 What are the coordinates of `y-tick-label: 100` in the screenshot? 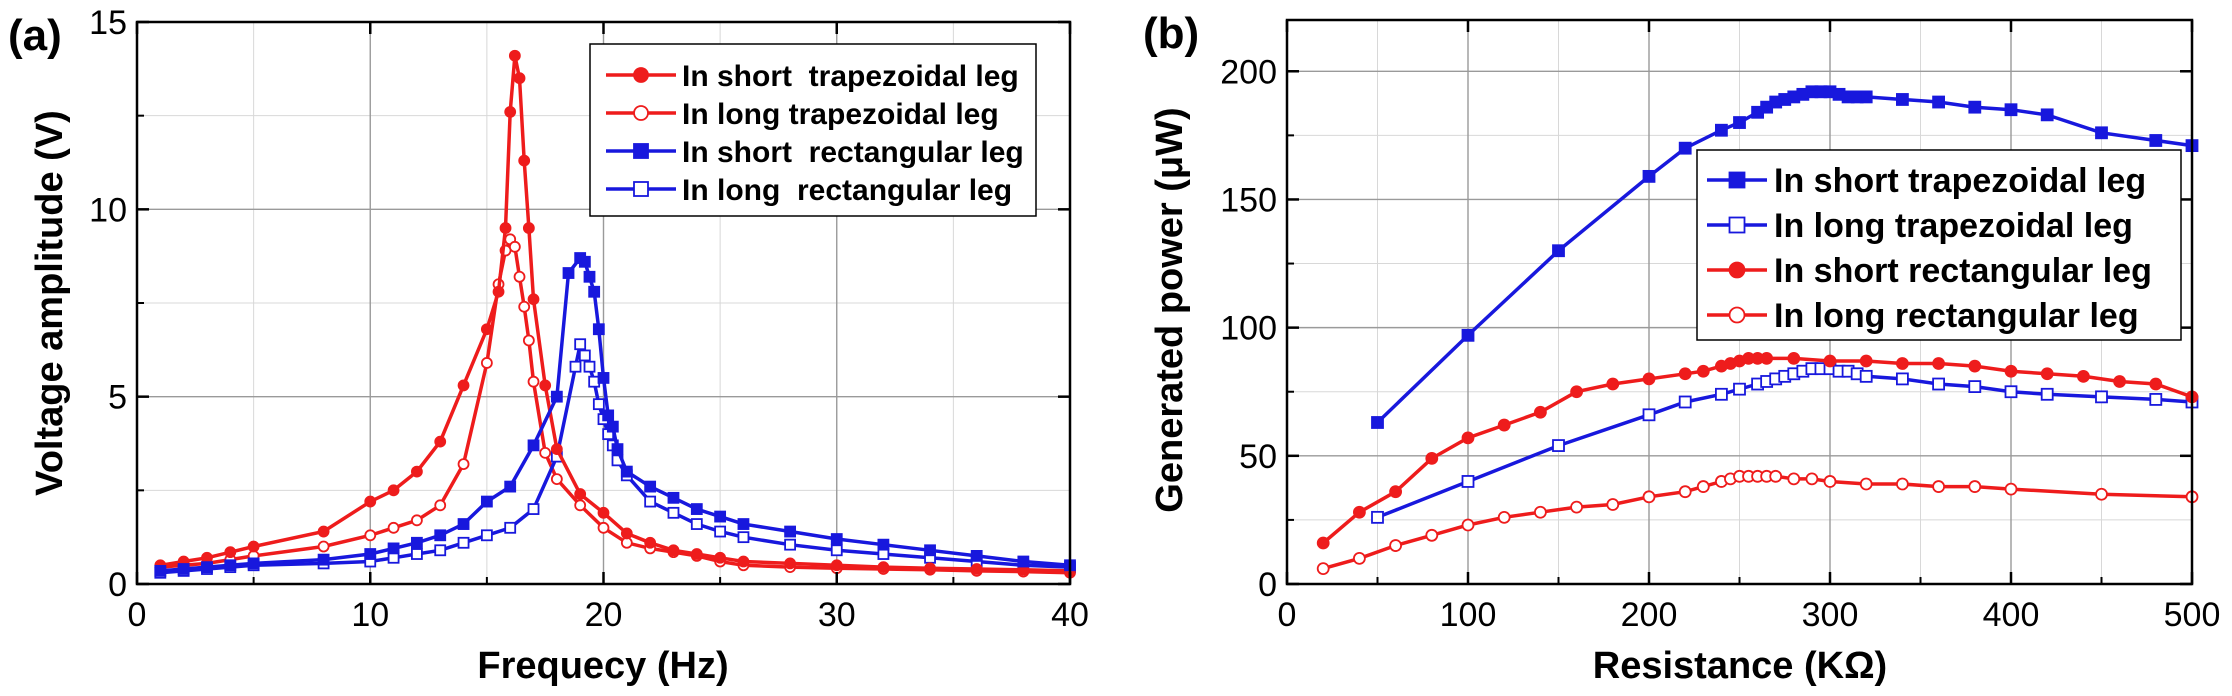 It's located at (1248, 329).